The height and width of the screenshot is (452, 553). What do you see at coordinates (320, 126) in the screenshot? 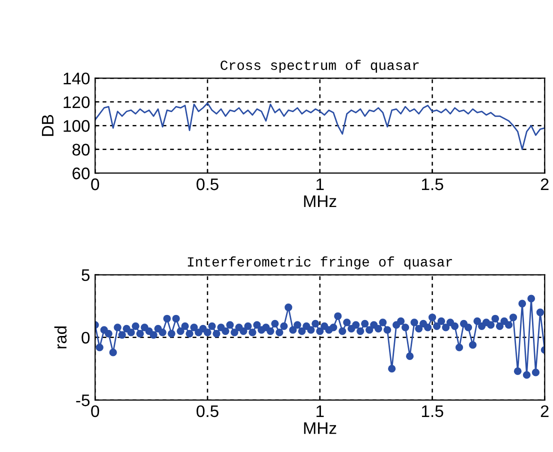
I see `line-series` at bounding box center [320, 126].